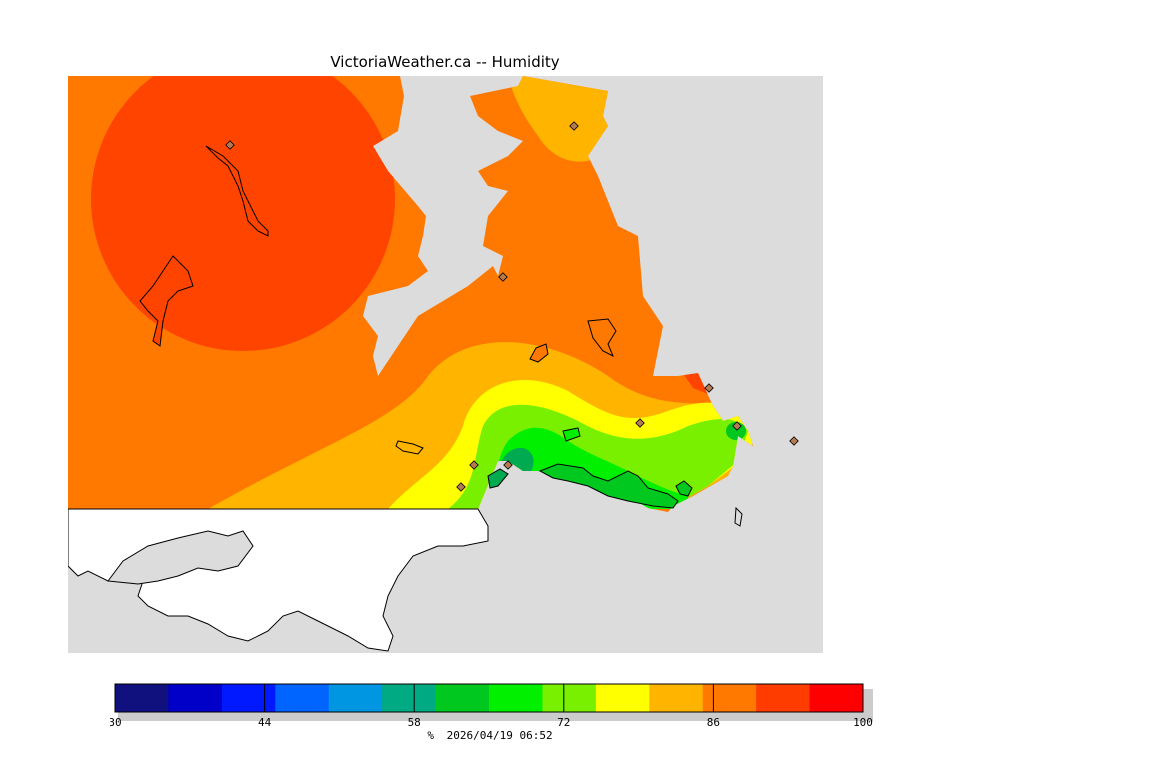  What do you see at coordinates (180, 557) in the screenshot?
I see `unanalysed-coastline-inner` at bounding box center [180, 557].